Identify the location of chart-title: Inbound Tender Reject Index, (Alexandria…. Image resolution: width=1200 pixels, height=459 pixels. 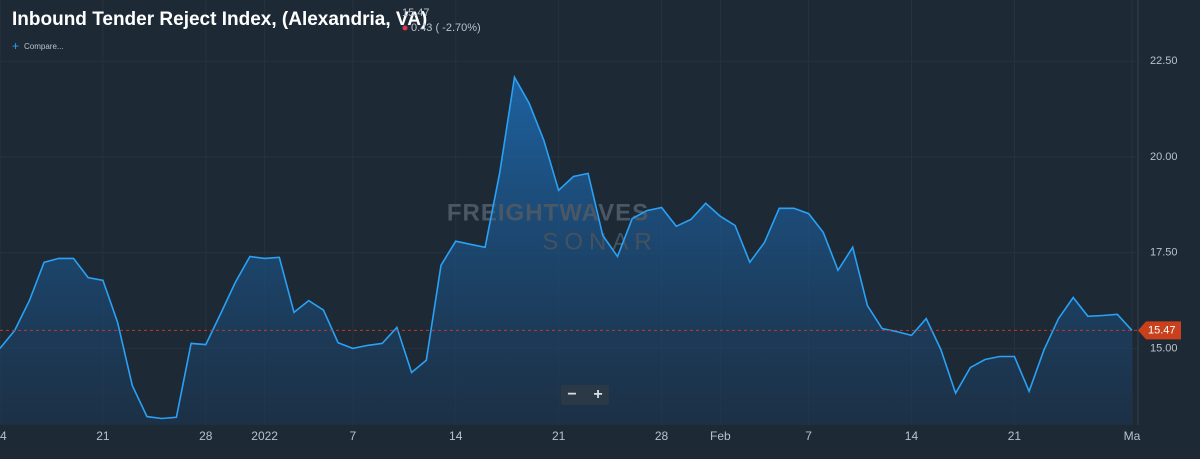
(219, 19).